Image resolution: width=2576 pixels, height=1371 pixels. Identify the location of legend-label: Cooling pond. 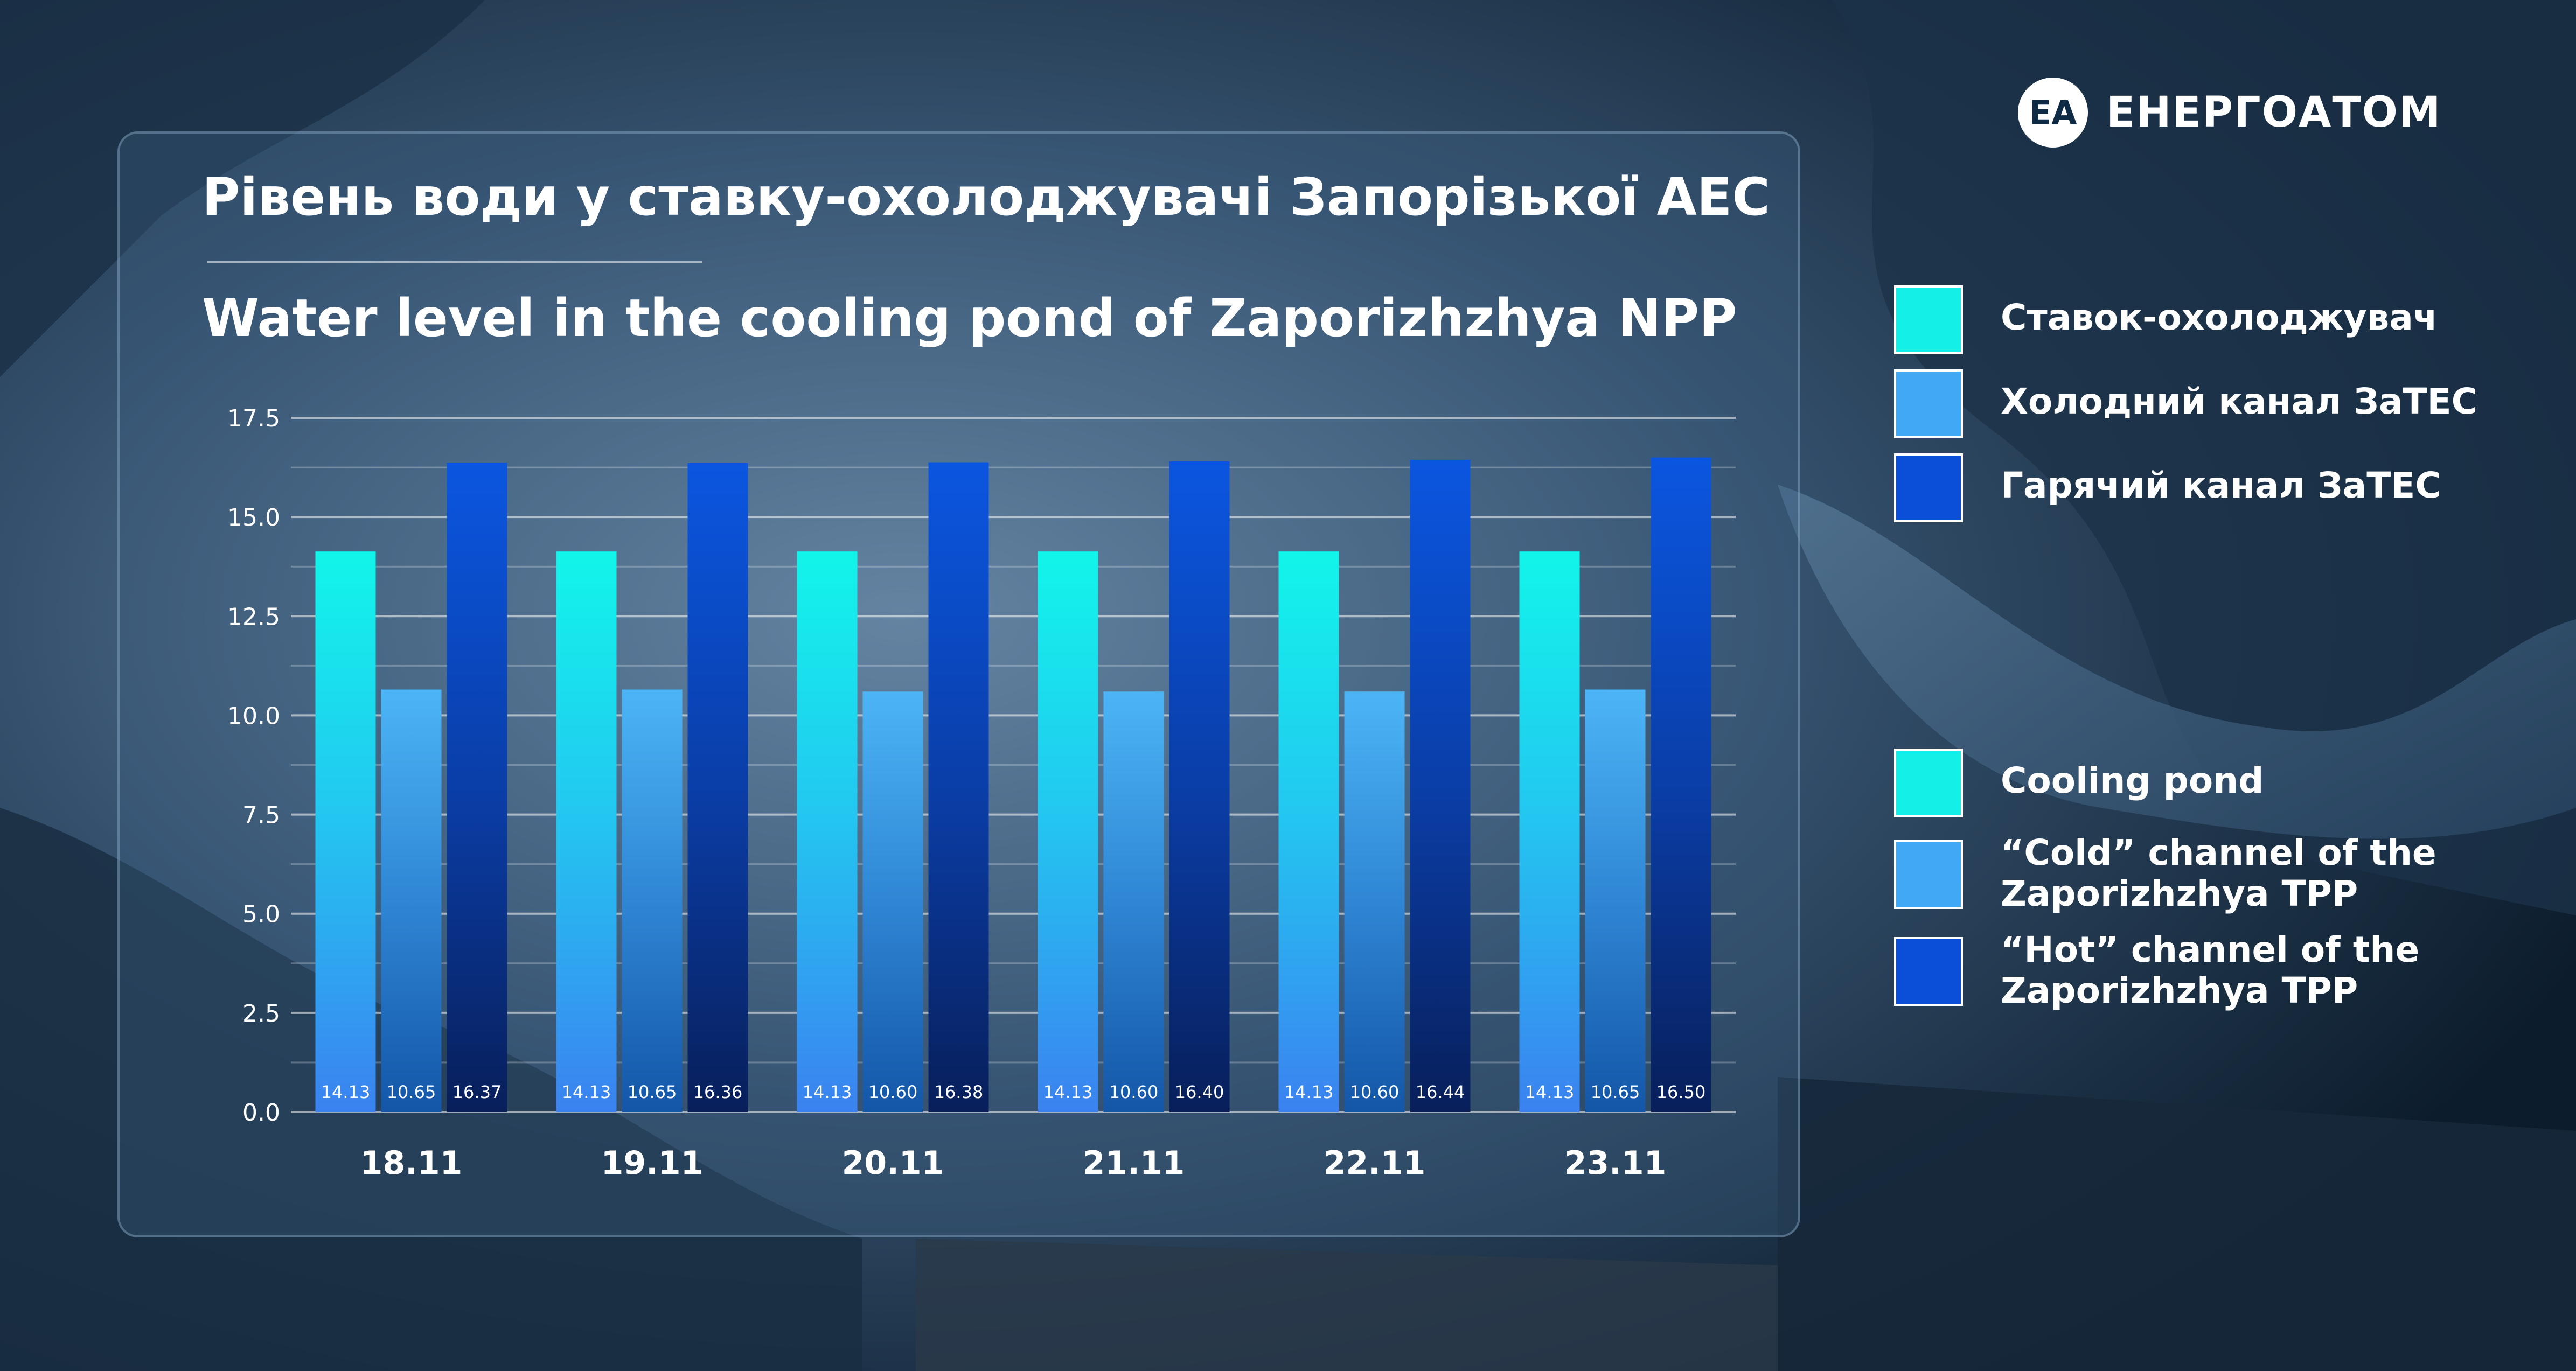
(2133, 780).